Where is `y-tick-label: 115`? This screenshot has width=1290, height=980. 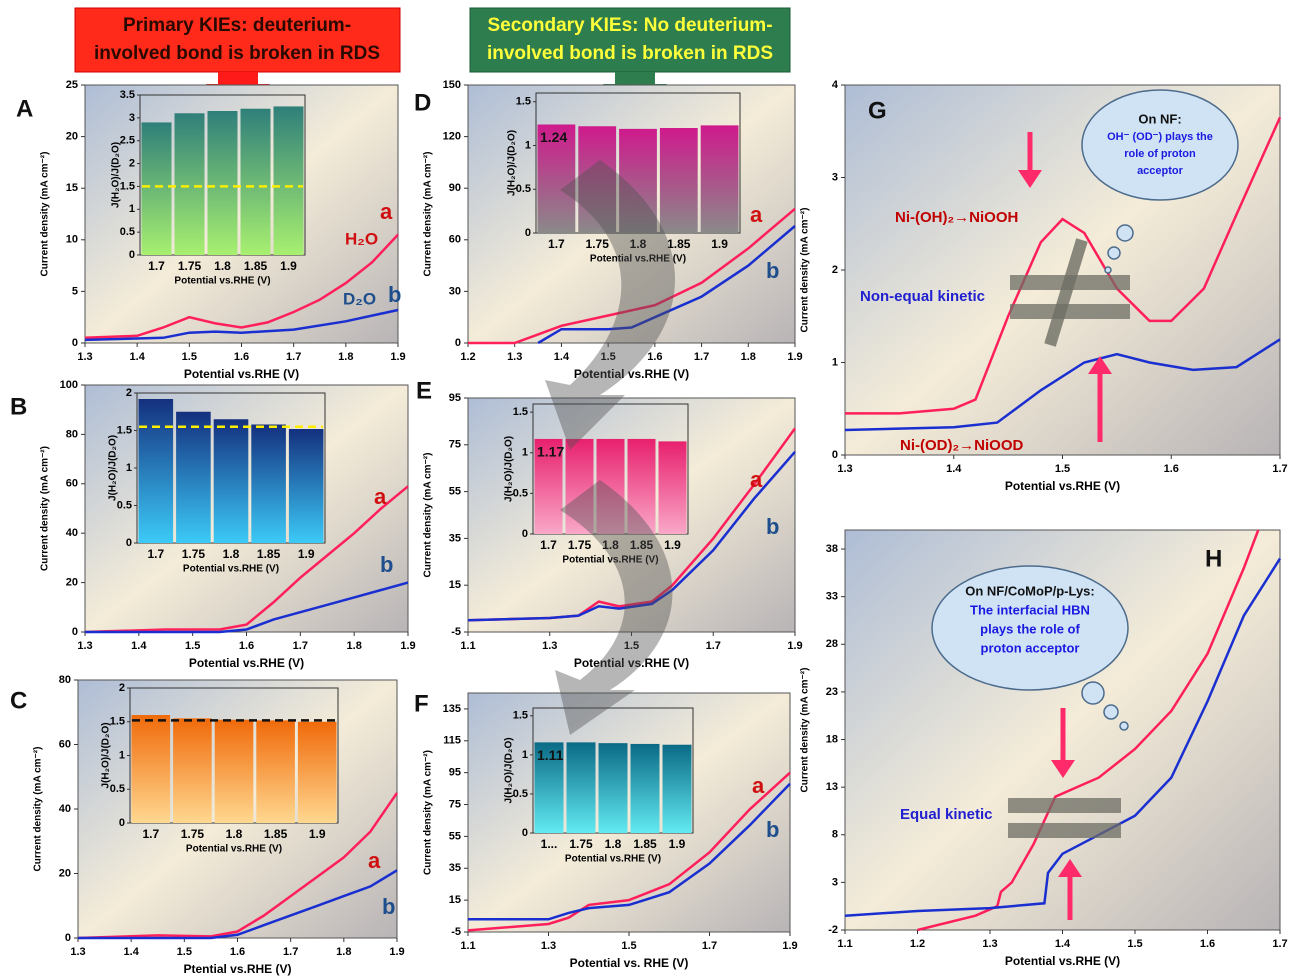
y-tick-label: 115 is located at coordinates (452, 741).